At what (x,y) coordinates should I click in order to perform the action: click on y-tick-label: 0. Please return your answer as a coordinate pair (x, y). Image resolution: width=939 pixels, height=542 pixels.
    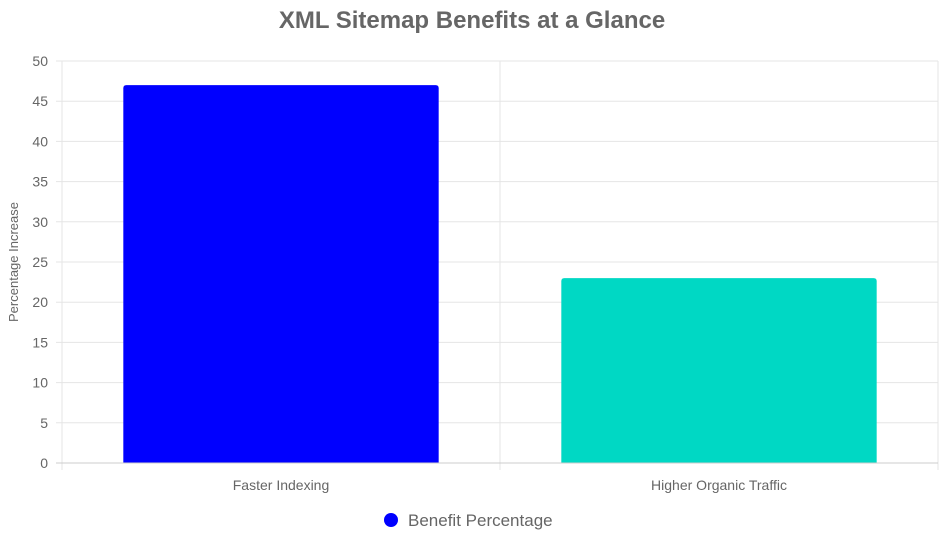
    Looking at the image, I should click on (44, 463).